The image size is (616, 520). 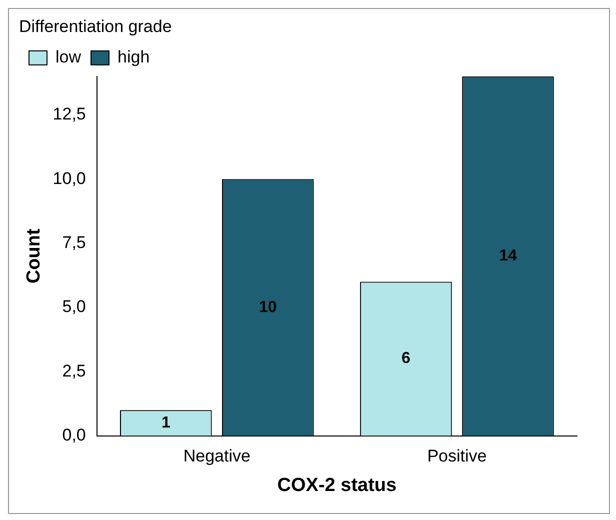 What do you see at coordinates (69, 57) in the screenshot?
I see `legend-label: low` at bounding box center [69, 57].